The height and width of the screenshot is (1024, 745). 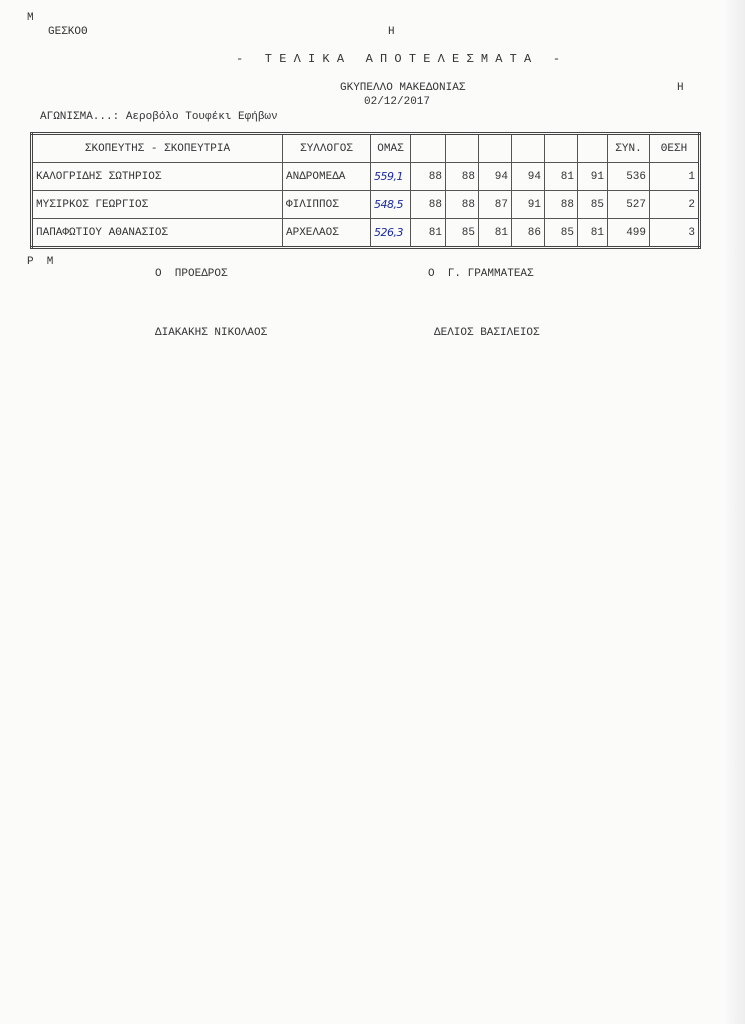 What do you see at coordinates (628, 204) in the screenshot?
I see `total-score: 527` at bounding box center [628, 204].